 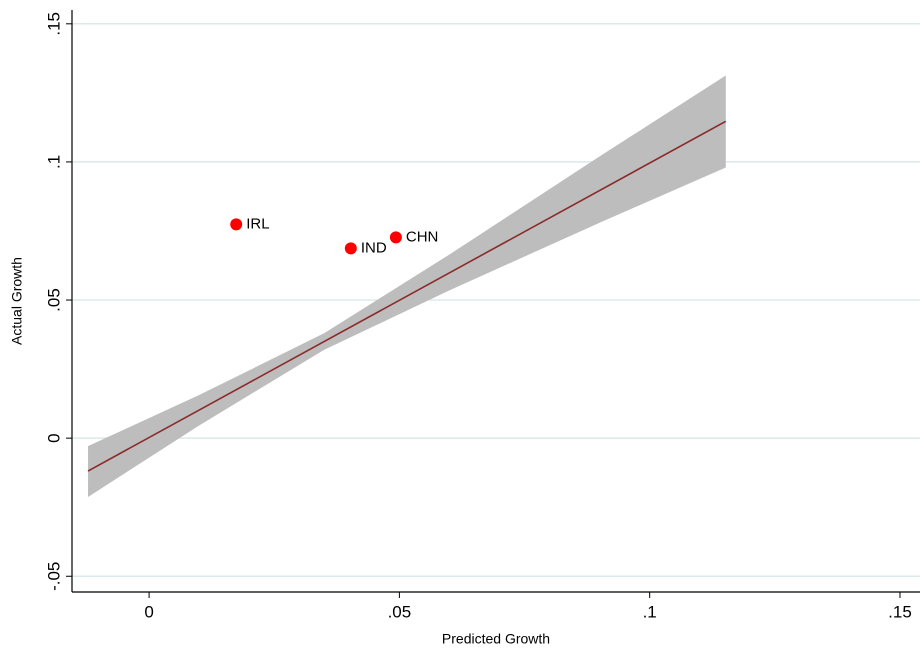 What do you see at coordinates (496, 639) in the screenshot?
I see `x-axis-title: Predicted Growth` at bounding box center [496, 639].